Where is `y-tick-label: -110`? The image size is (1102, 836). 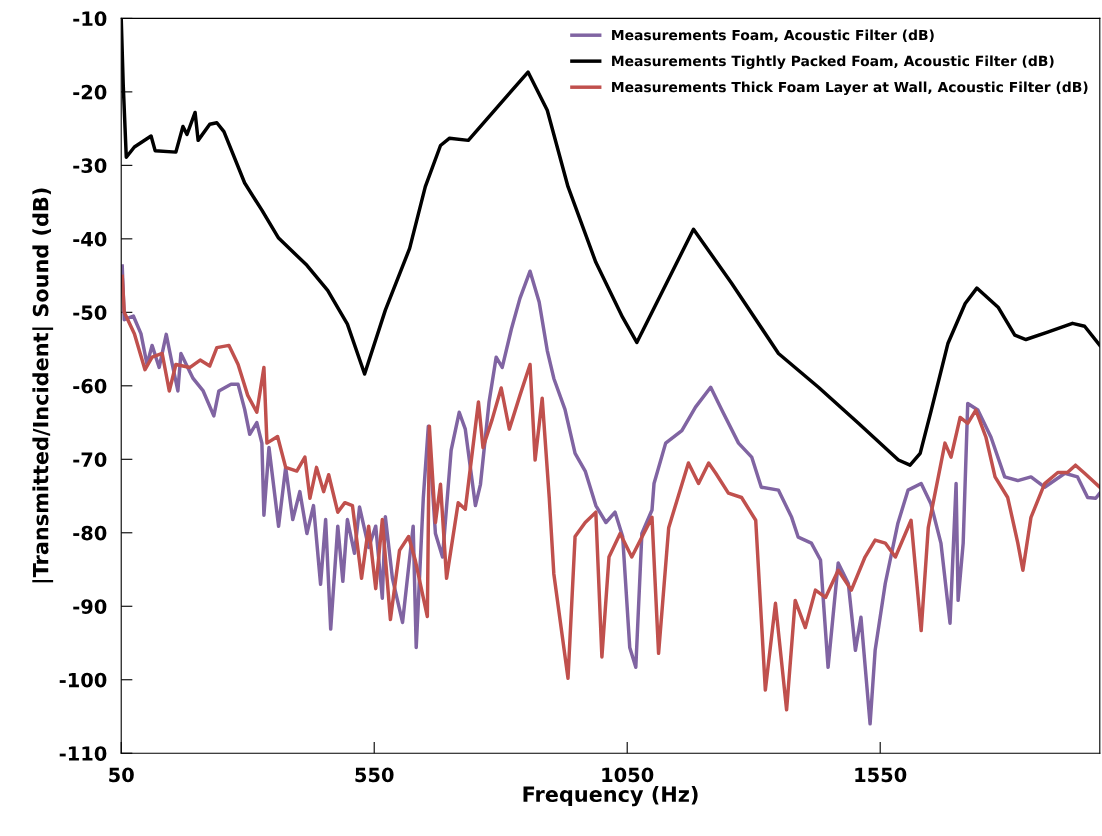 y-tick-label: -110 is located at coordinates (83, 753).